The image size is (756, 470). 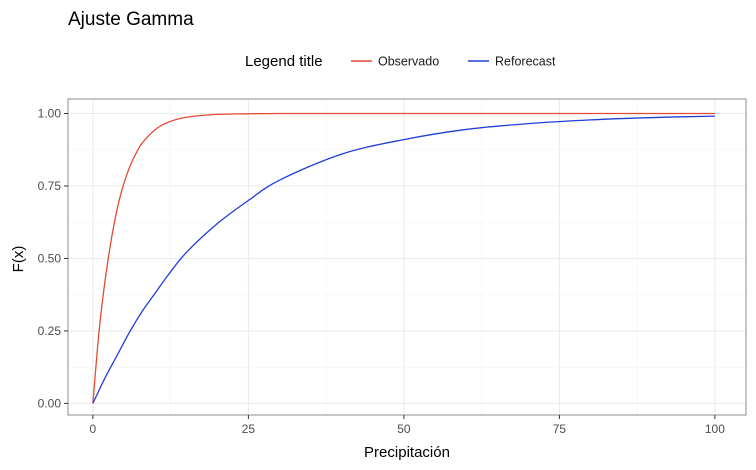 What do you see at coordinates (50, 258) in the screenshot?
I see `y-tick-label: 0.50` at bounding box center [50, 258].